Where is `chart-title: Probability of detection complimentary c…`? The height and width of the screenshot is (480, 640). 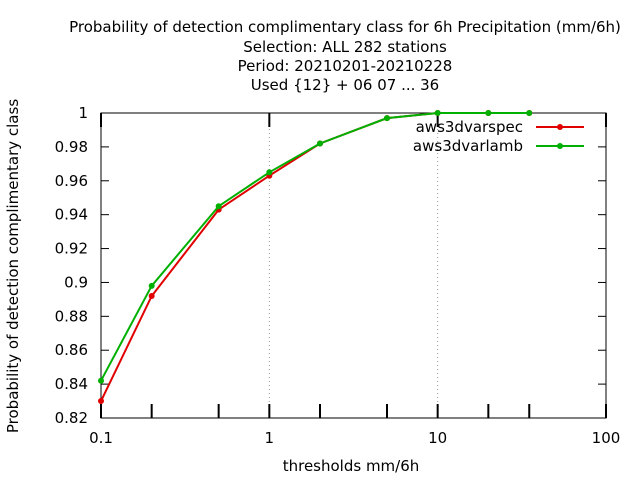
chart-title: Probability of detection complimentary c… is located at coordinates (345, 56).